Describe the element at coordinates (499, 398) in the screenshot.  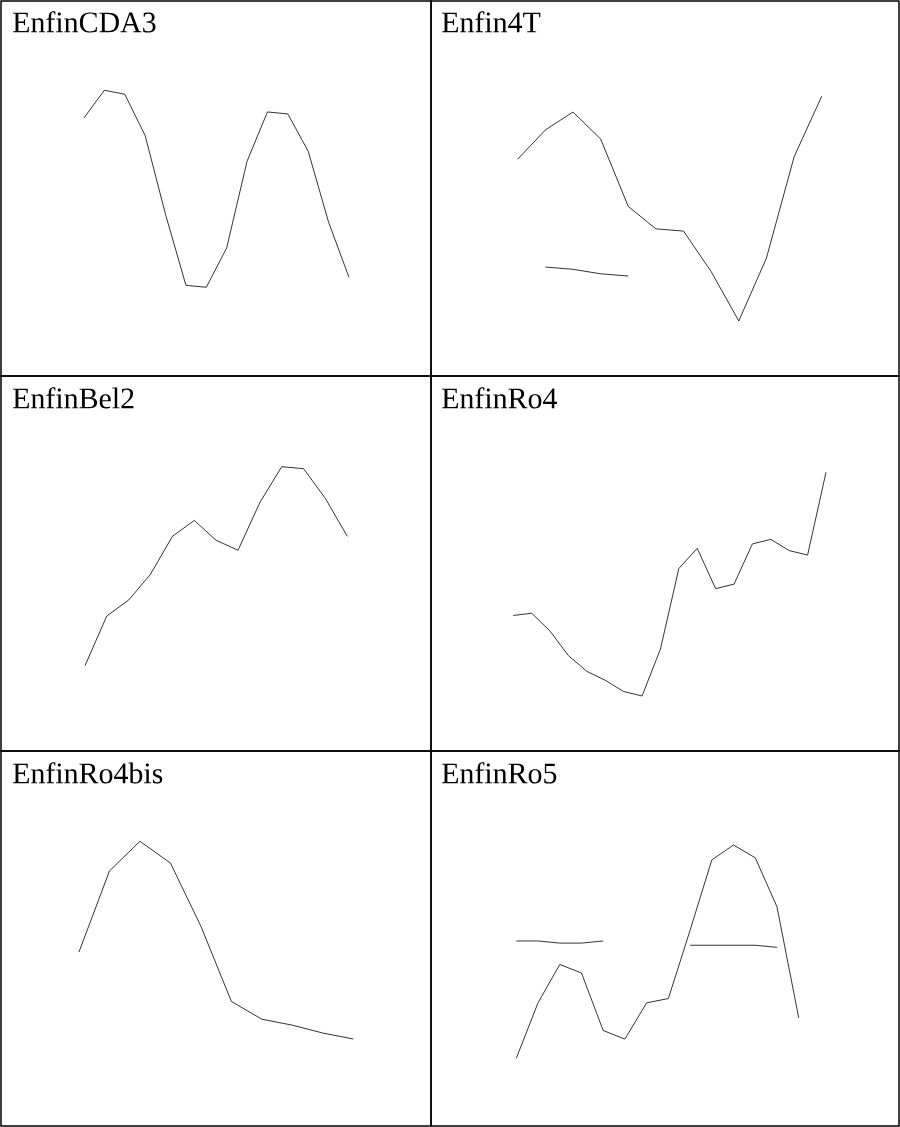
I see `chart-title: EnfinRo4` at that location.